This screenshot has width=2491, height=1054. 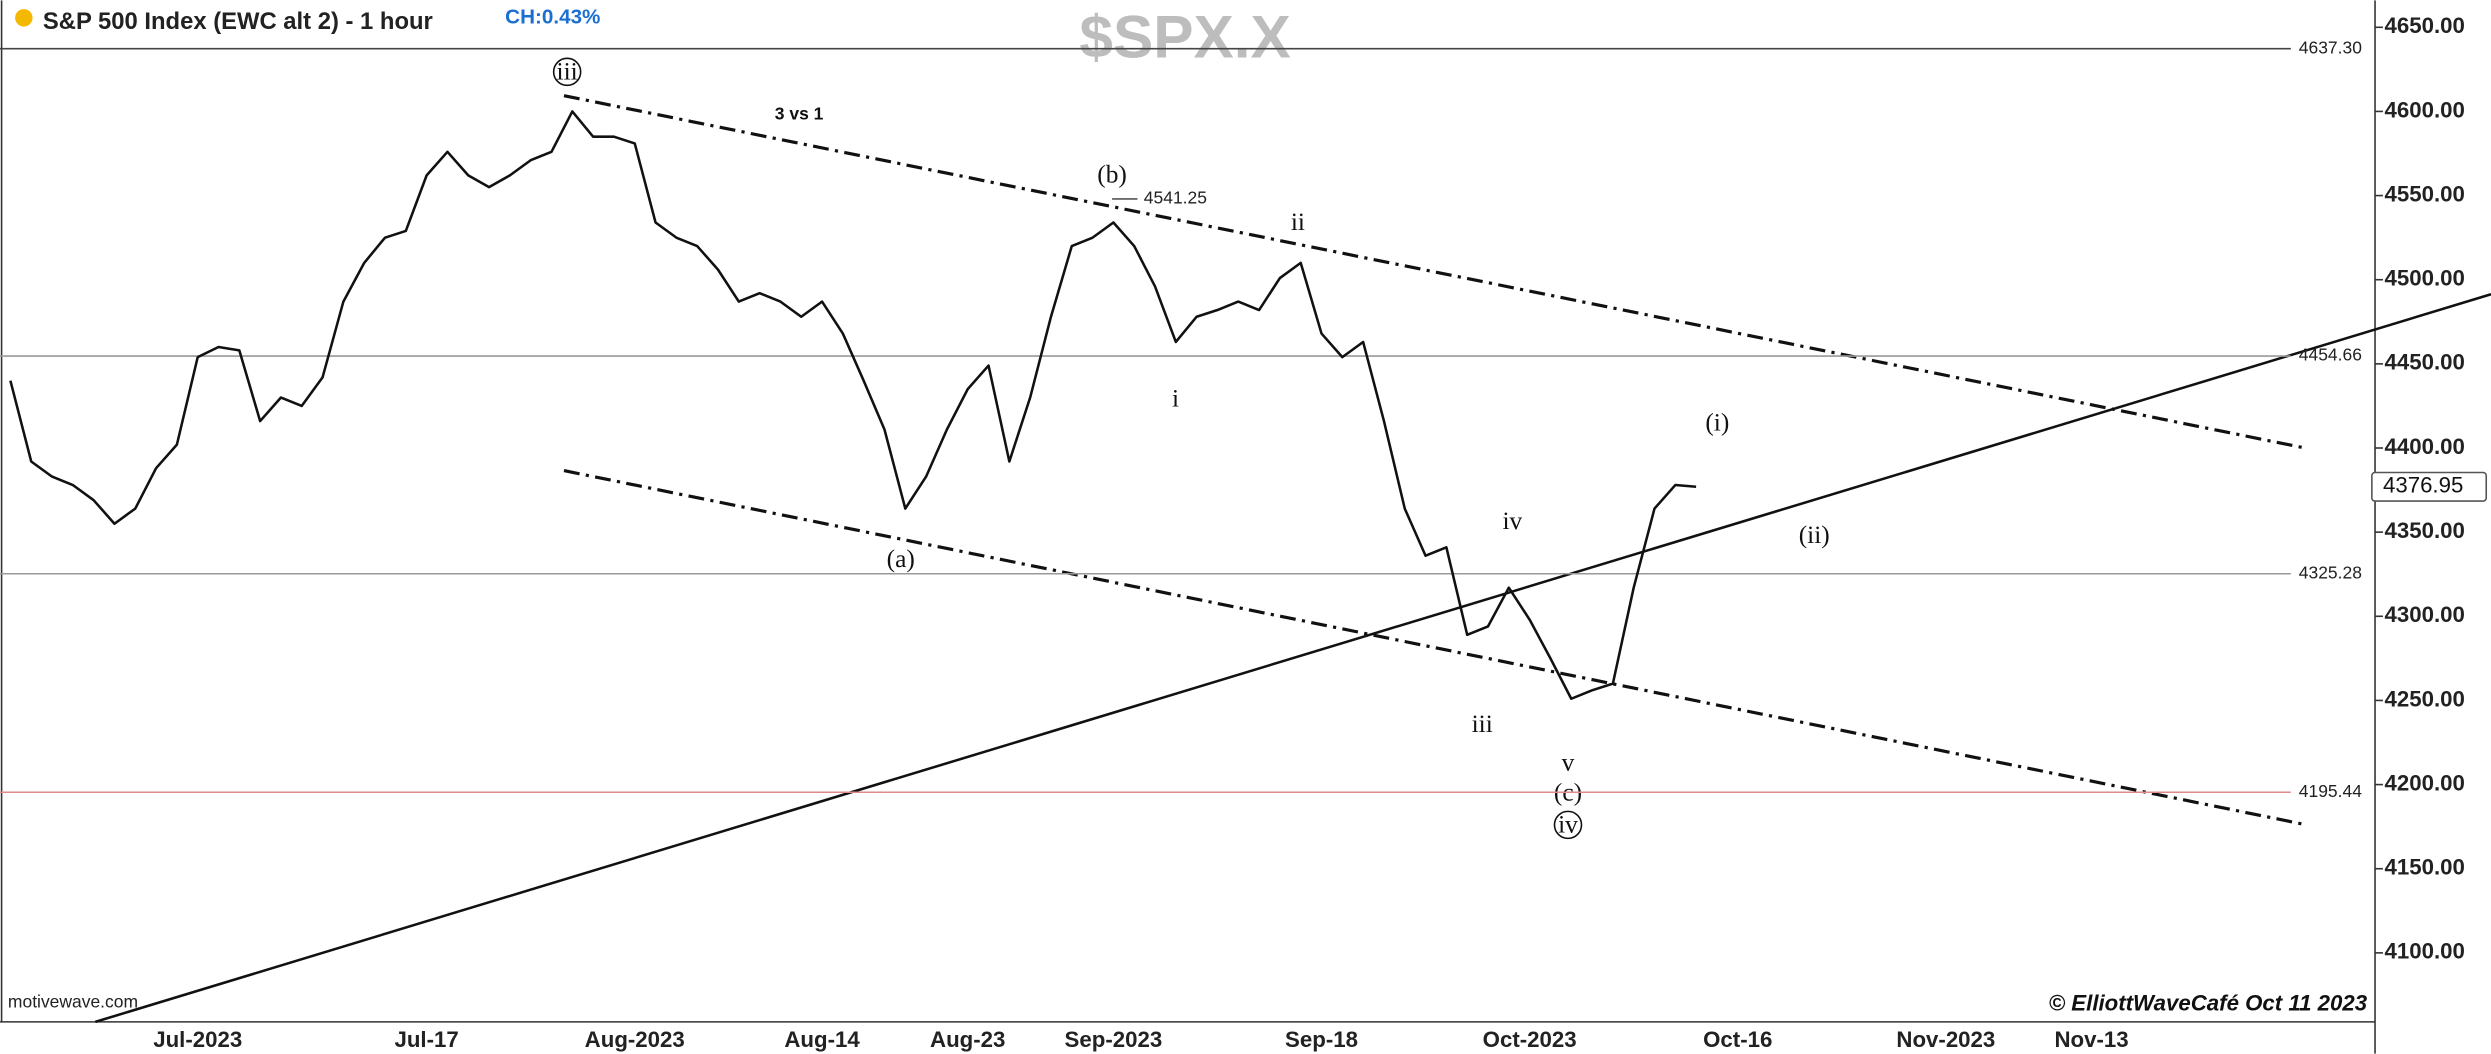 What do you see at coordinates (238, 21) in the screenshot?
I see `chart-title: S&P 500 Index (EWC alt 2) - 1 hour` at bounding box center [238, 21].